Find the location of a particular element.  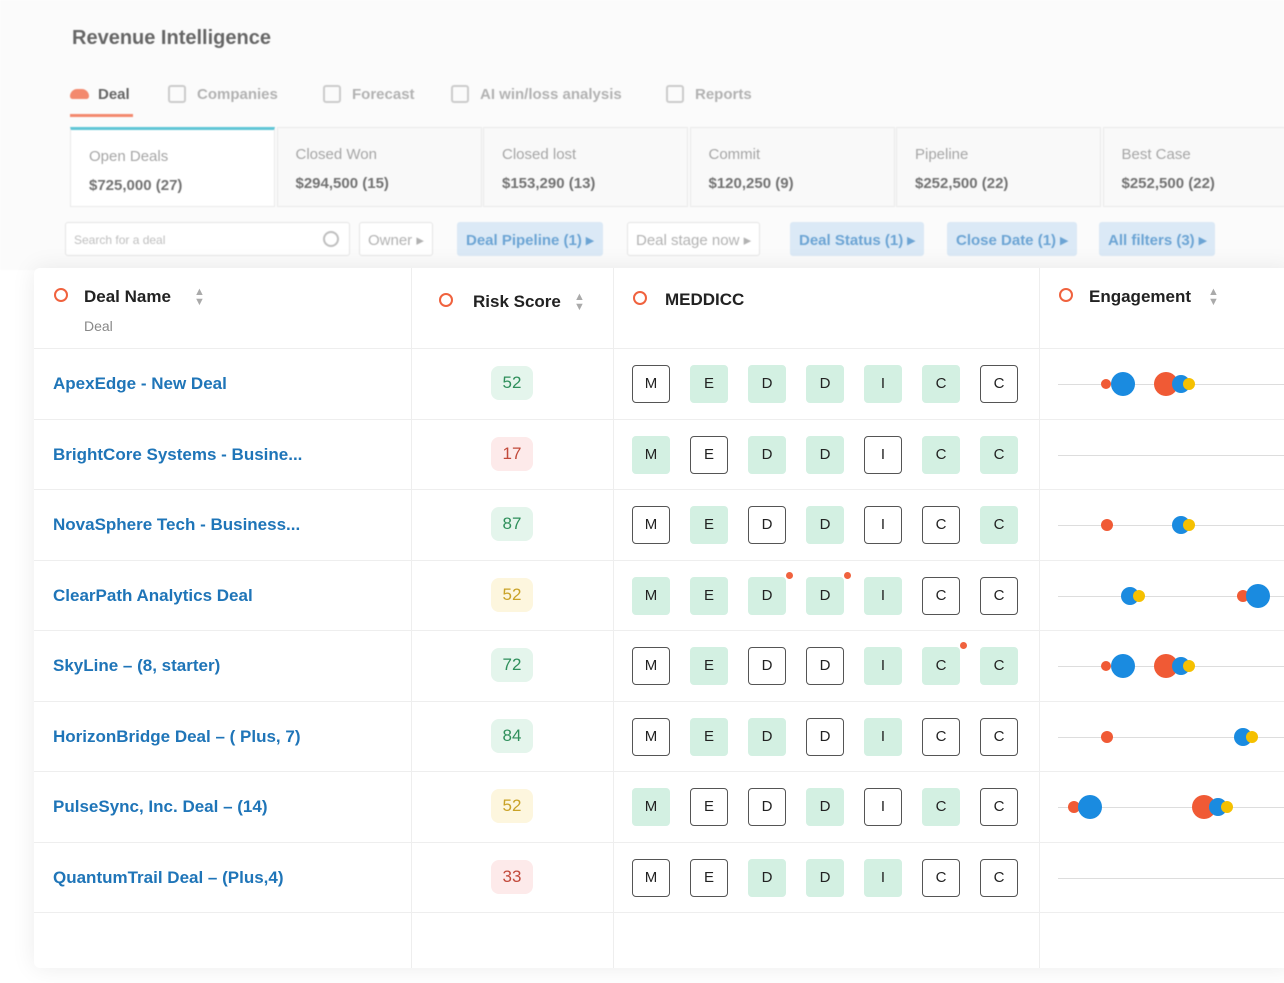

tab: Forecast is located at coordinates (383, 94).